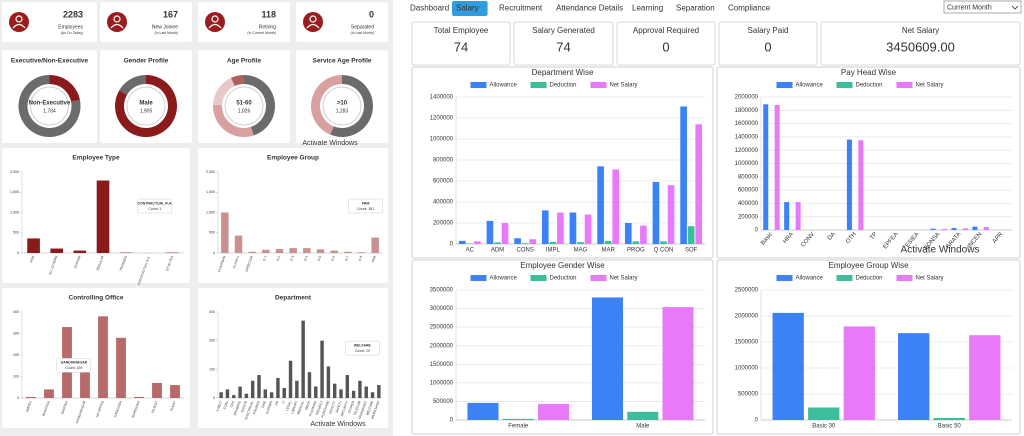  What do you see at coordinates (342, 111) in the screenshot?
I see `donut-center-value: 1,283` at bounding box center [342, 111].